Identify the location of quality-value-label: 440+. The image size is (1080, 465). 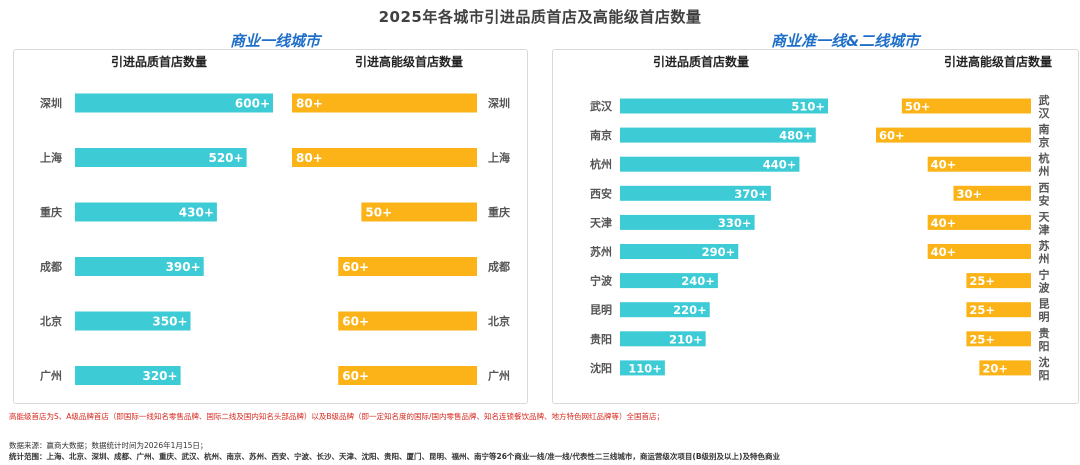
(780, 165).